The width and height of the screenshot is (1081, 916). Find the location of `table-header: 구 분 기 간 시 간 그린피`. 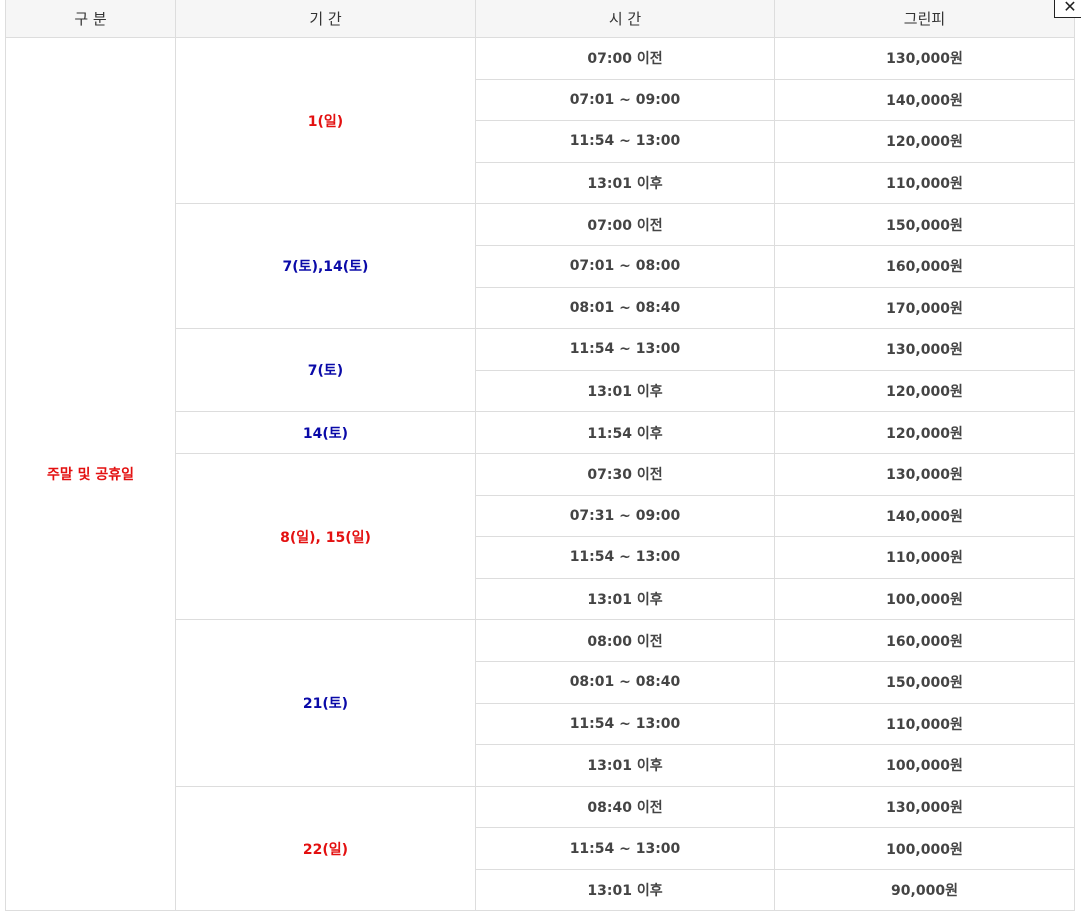

table-header: 구 분 기 간 시 간 그린피 is located at coordinates (540, 19).